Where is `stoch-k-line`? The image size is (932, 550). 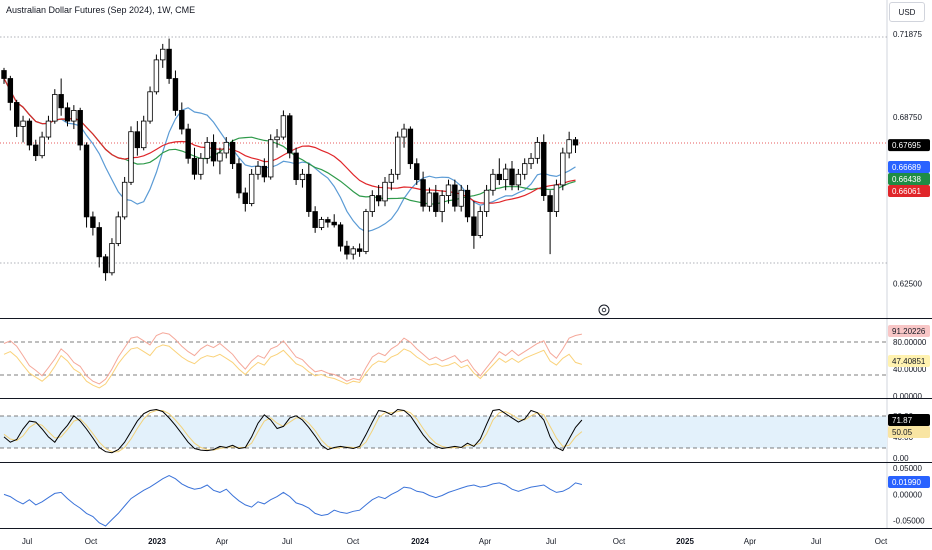
stoch-k-line is located at coordinates (293, 431).